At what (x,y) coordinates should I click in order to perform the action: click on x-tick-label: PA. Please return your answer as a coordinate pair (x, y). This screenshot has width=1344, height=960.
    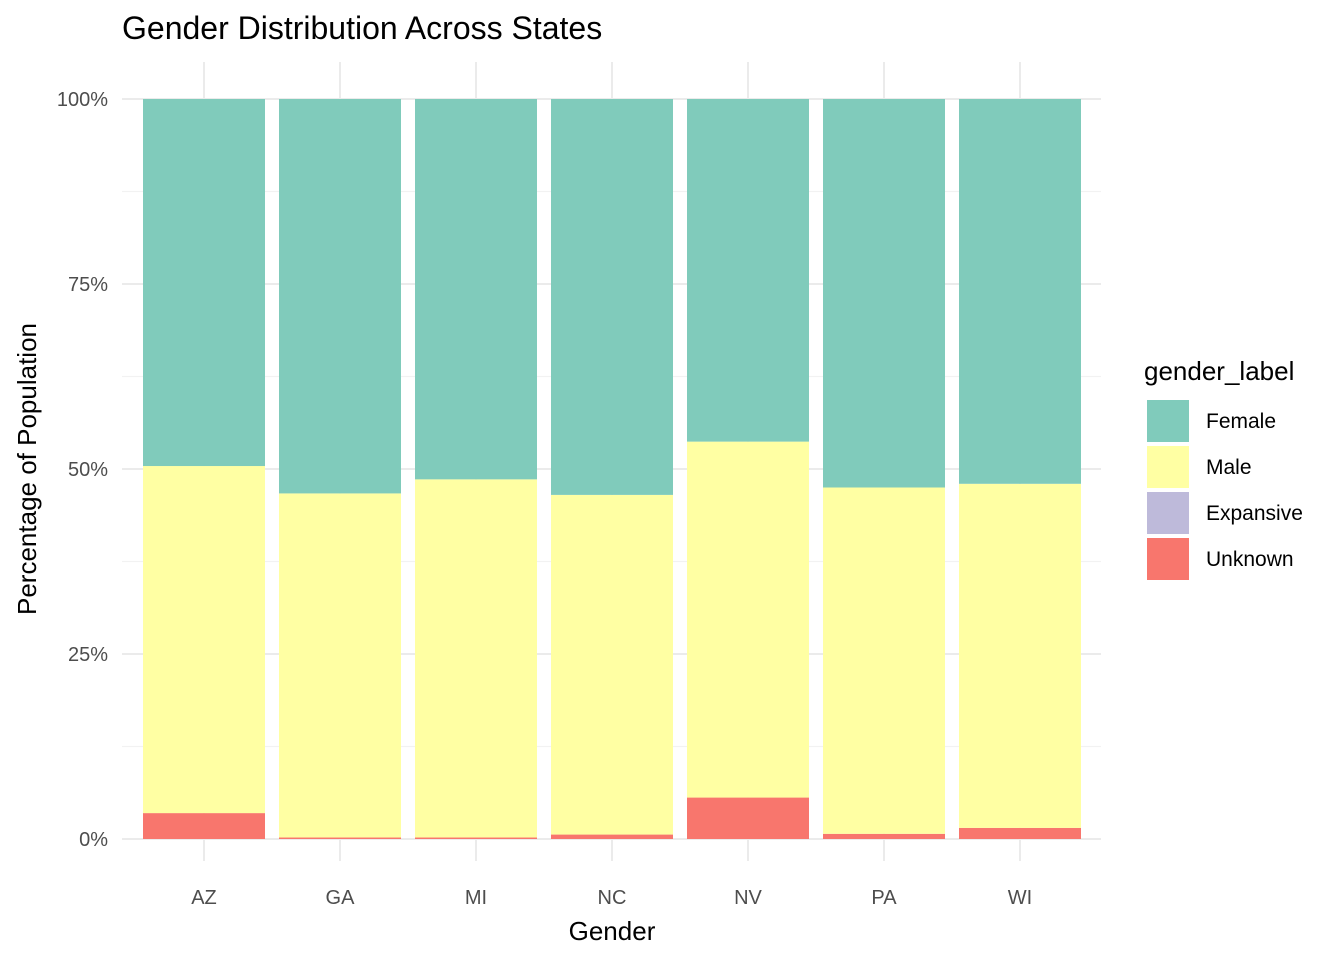
    Looking at the image, I should click on (884, 898).